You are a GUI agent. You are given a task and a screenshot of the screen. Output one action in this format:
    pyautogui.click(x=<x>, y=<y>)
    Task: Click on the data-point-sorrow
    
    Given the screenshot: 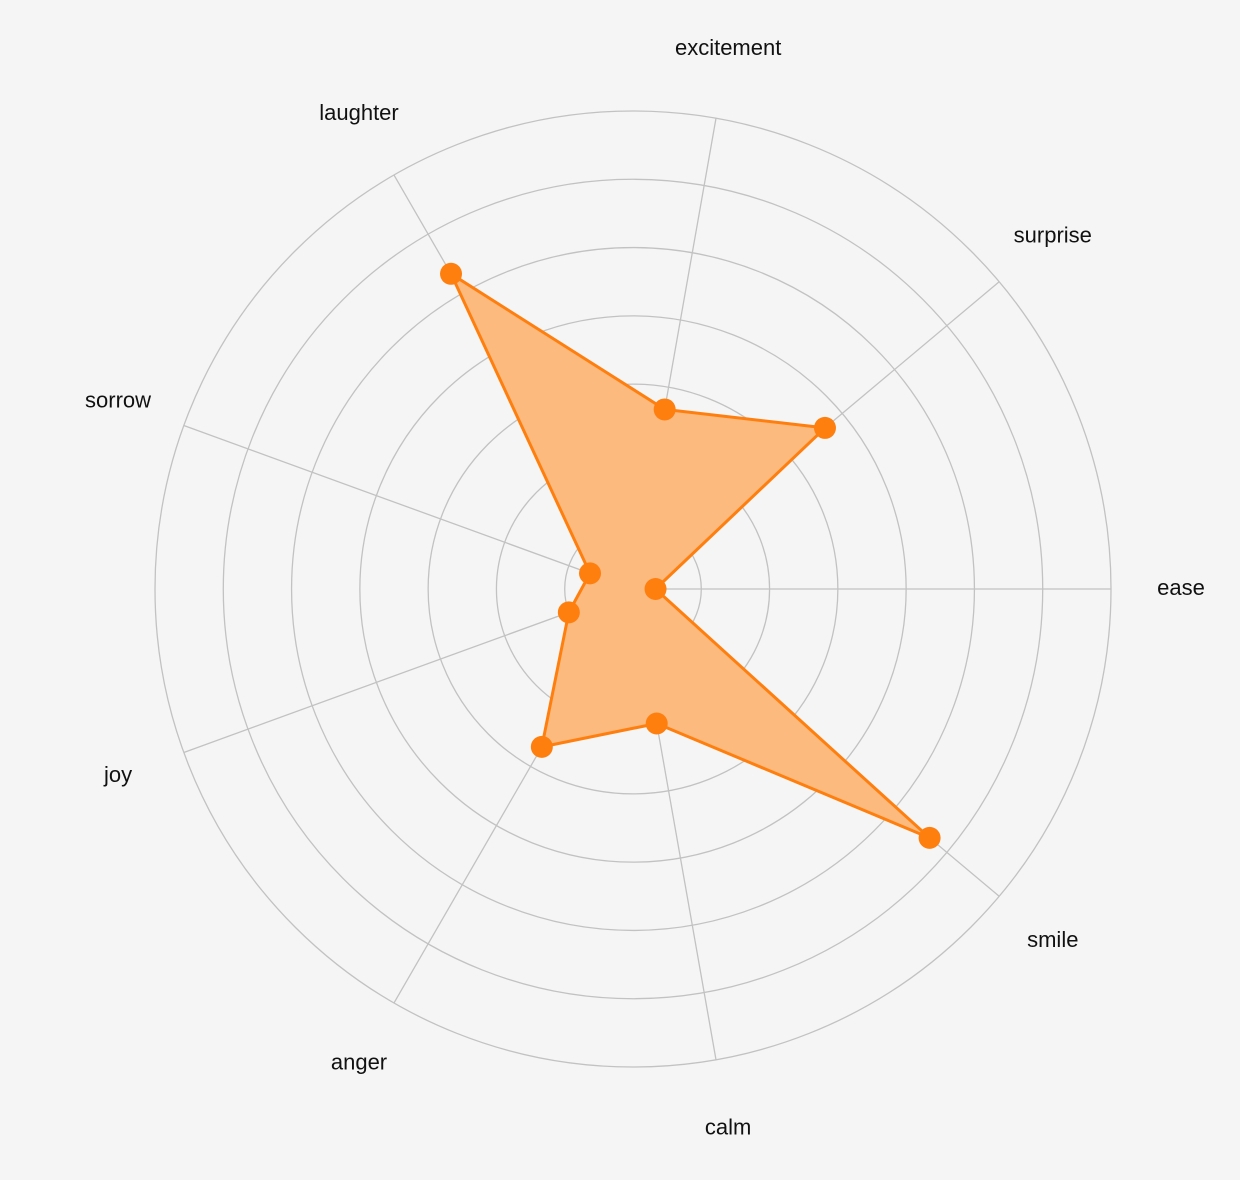 What is the action you would take?
    pyautogui.click(x=590, y=573)
    